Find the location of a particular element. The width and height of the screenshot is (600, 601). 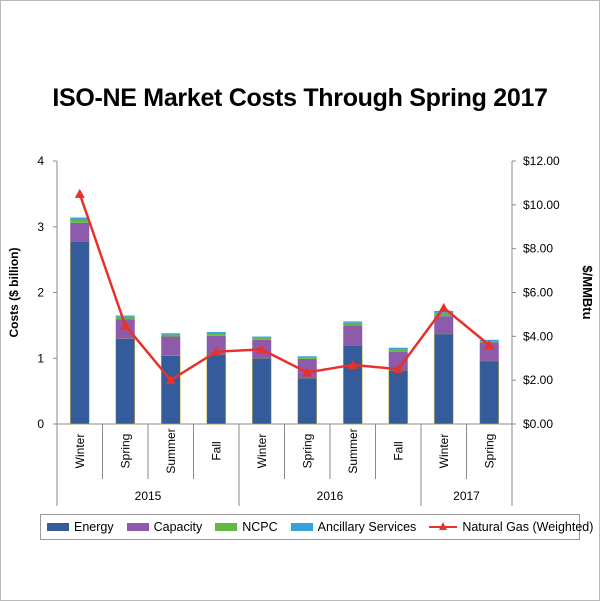

legend-item-energy: Energy is located at coordinates (80, 527).